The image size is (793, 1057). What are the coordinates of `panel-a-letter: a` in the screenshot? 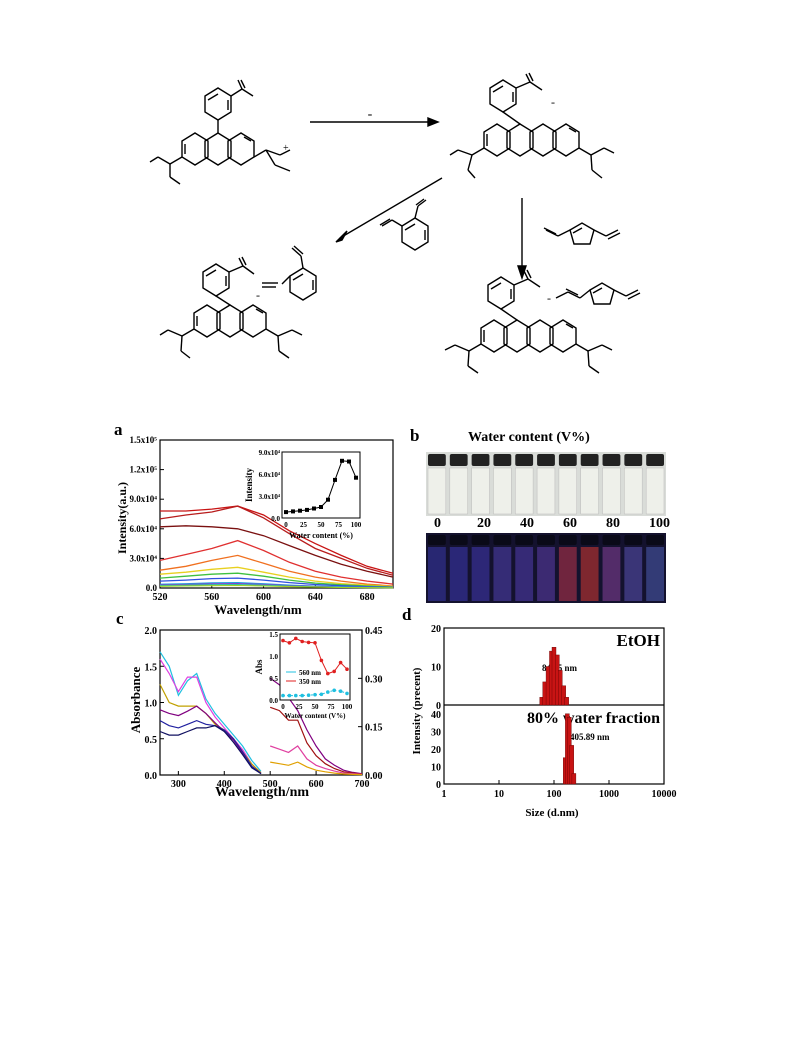 It's located at (118, 429).